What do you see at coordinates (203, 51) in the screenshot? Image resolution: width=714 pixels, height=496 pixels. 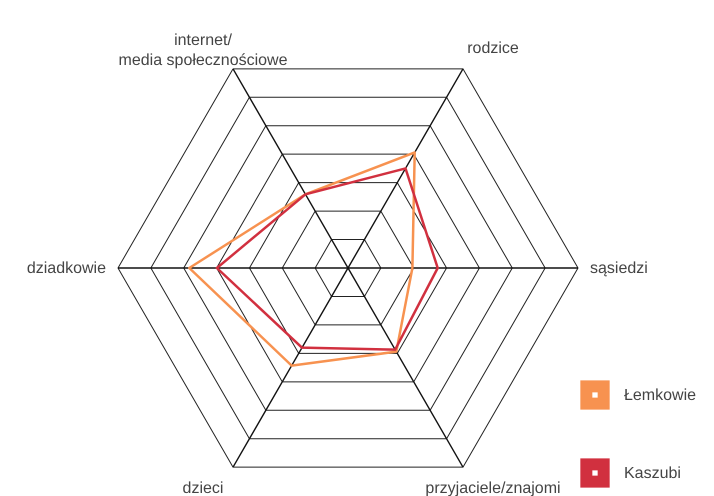 I see `spoke-label: internet/ media społecznościowe` at bounding box center [203, 51].